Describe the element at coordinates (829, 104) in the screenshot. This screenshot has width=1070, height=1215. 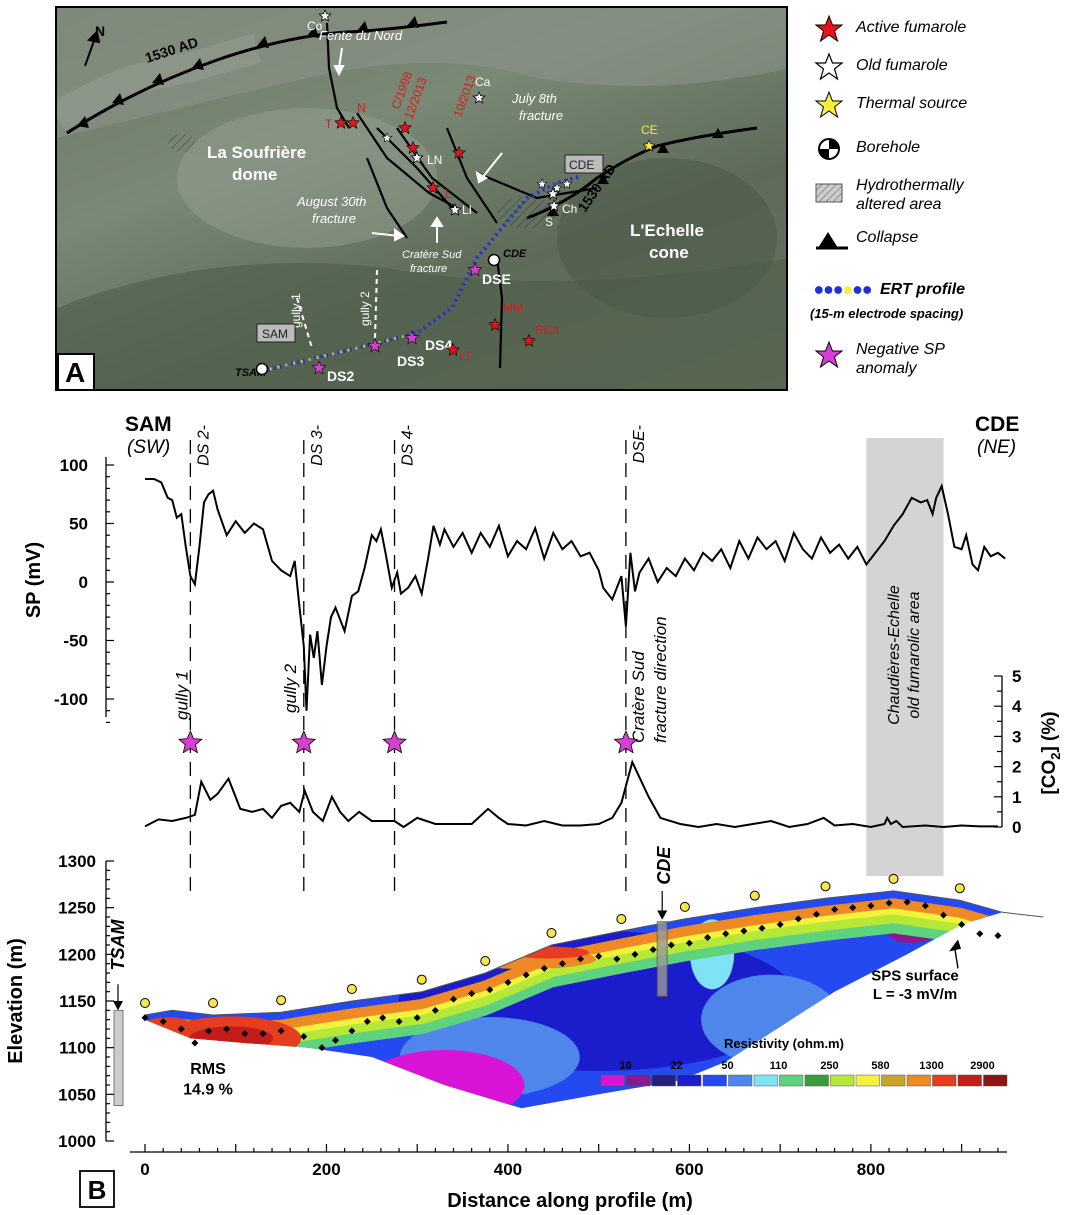
I see `yellow-star-icon` at that location.